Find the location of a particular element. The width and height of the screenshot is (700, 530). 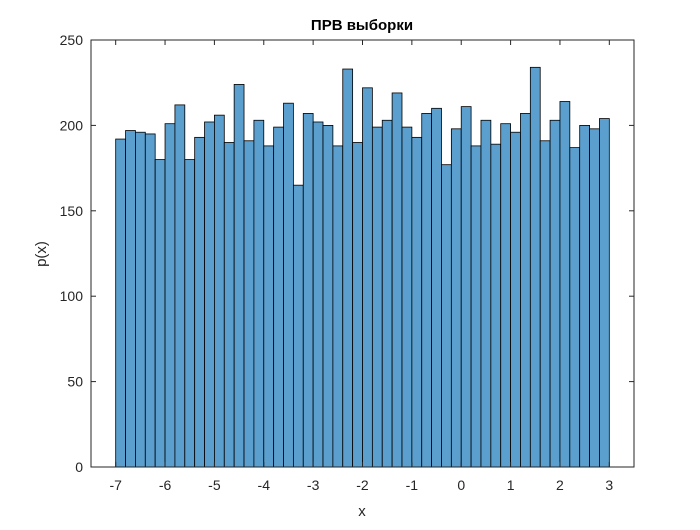

x-tick-label: 2 is located at coordinates (560, 485).